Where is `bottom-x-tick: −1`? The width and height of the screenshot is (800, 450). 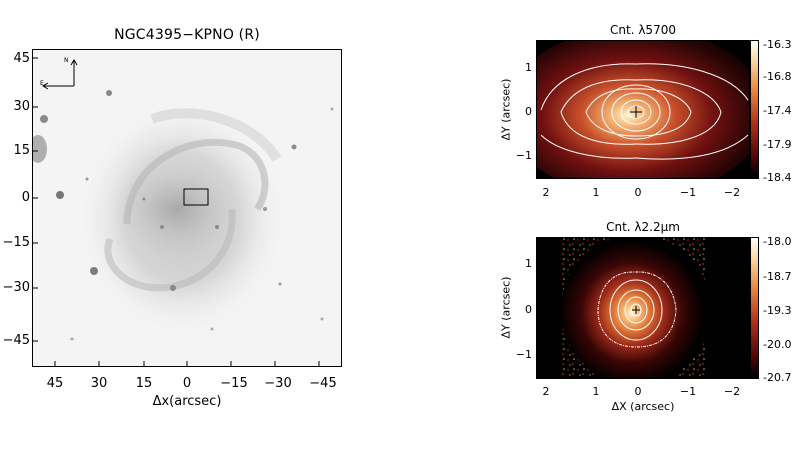
bottom-x-tick: −1 is located at coordinates (688, 391).